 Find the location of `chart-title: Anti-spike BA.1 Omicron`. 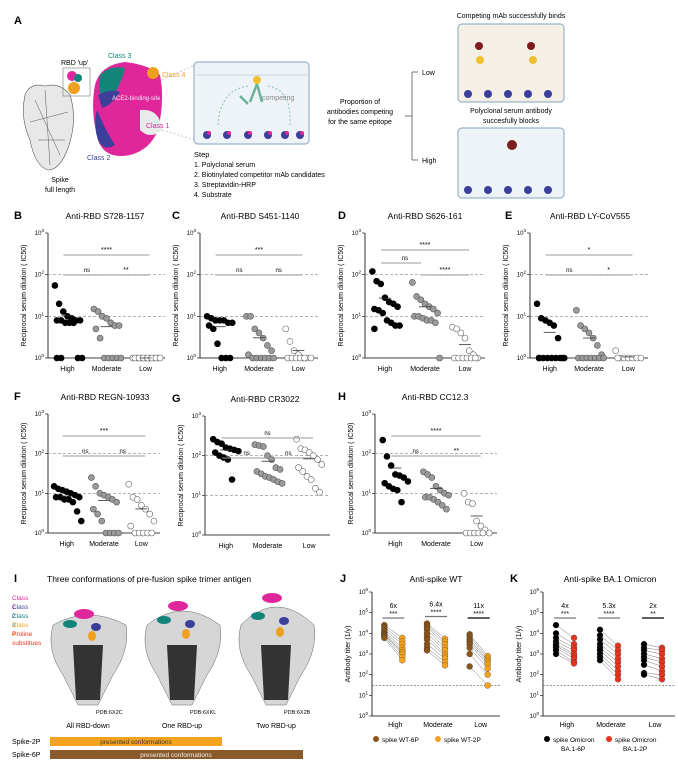

chart-title: Anti-spike BA.1 Omicron is located at coordinates (610, 579).